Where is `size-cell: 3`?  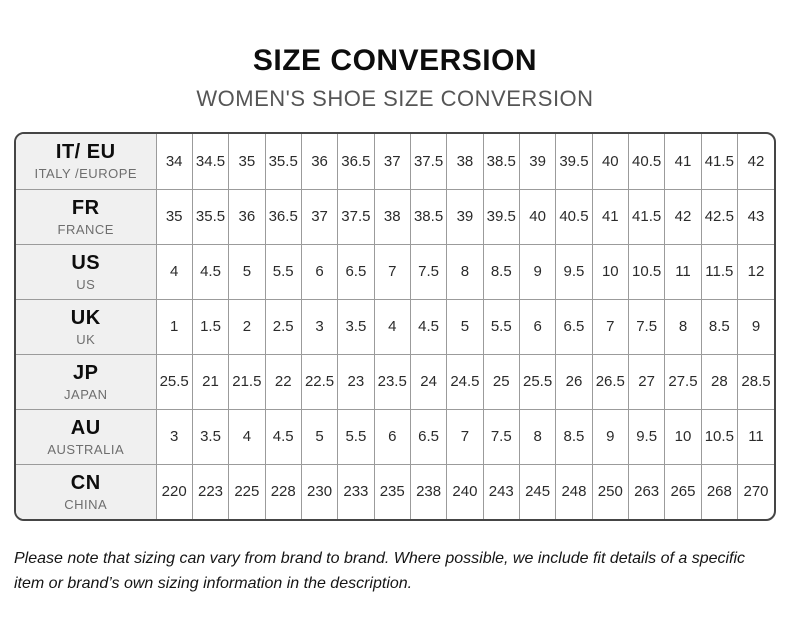
size-cell: 3 is located at coordinates (174, 437).